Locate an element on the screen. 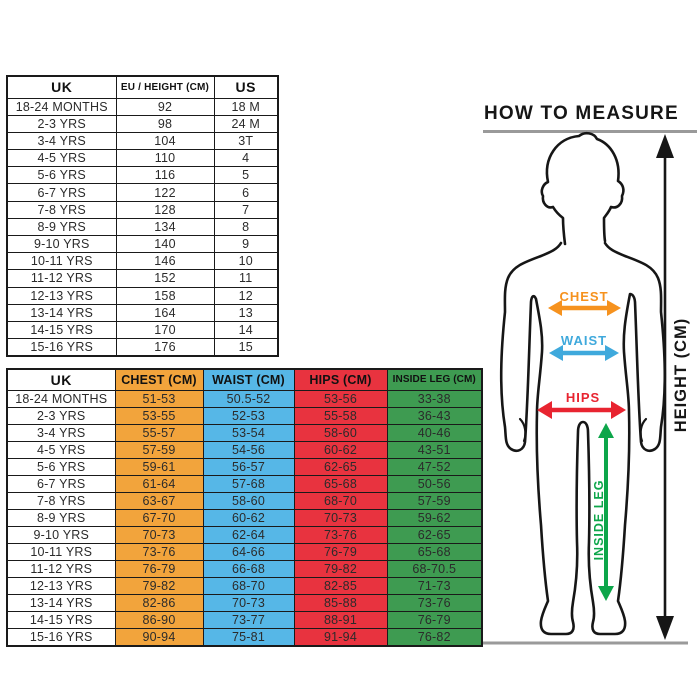 This screenshot has height=700, width=700. column-header: UK is located at coordinates (61, 379).